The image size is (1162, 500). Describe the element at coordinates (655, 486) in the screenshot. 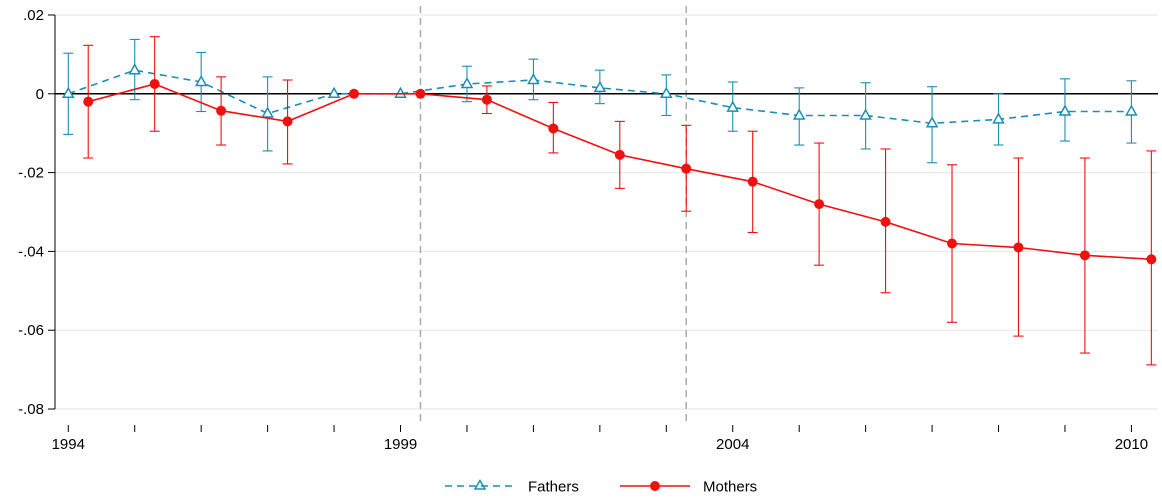

I see `legend-swatch-mothers-marker` at that location.